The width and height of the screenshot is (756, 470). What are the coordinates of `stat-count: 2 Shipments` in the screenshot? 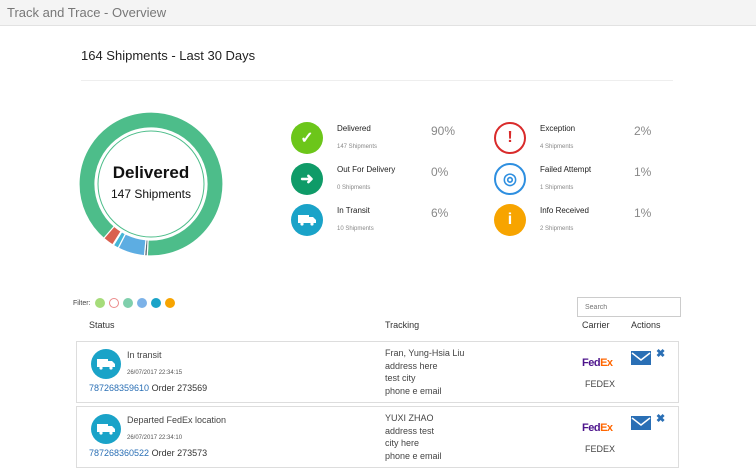 It's located at (557, 229).